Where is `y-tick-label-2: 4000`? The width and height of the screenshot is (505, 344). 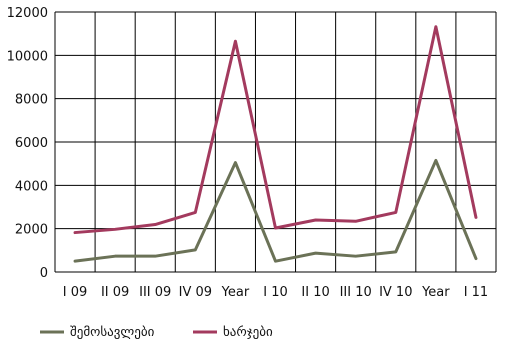 y-tick-label-2: 4000 is located at coordinates (31, 186).